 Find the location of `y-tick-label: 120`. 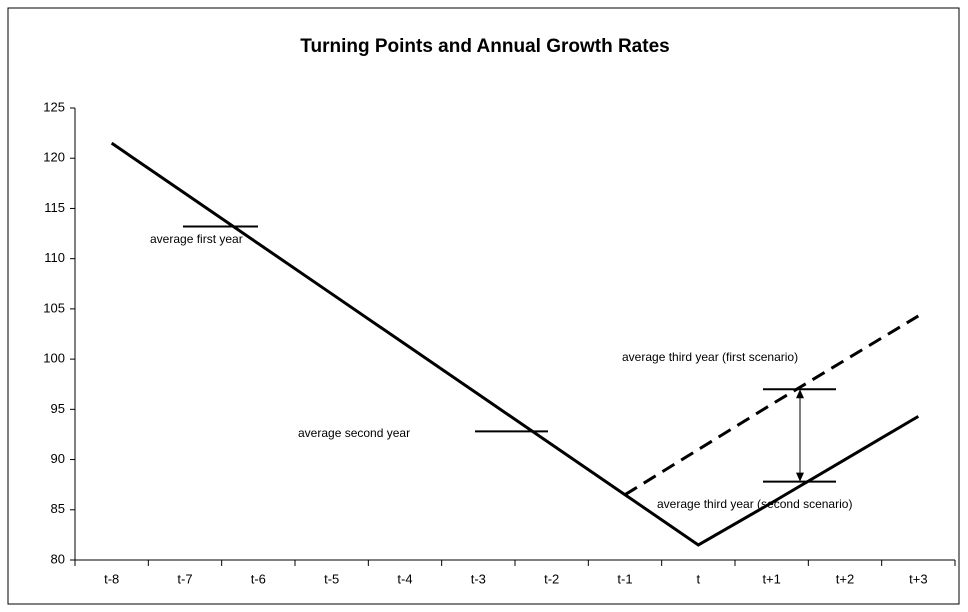

y-tick-label: 120 is located at coordinates (54, 157).